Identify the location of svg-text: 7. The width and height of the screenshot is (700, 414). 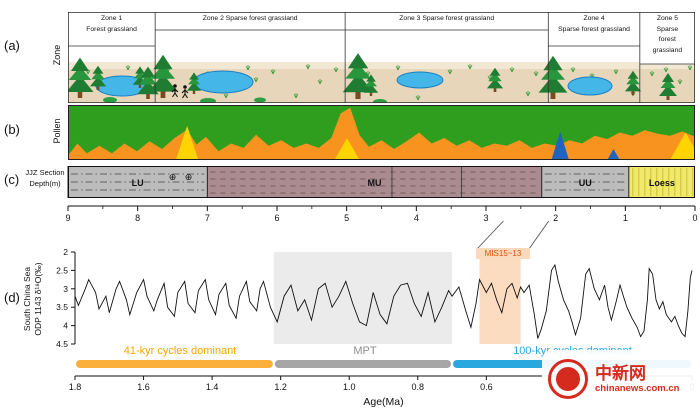
(207, 218).